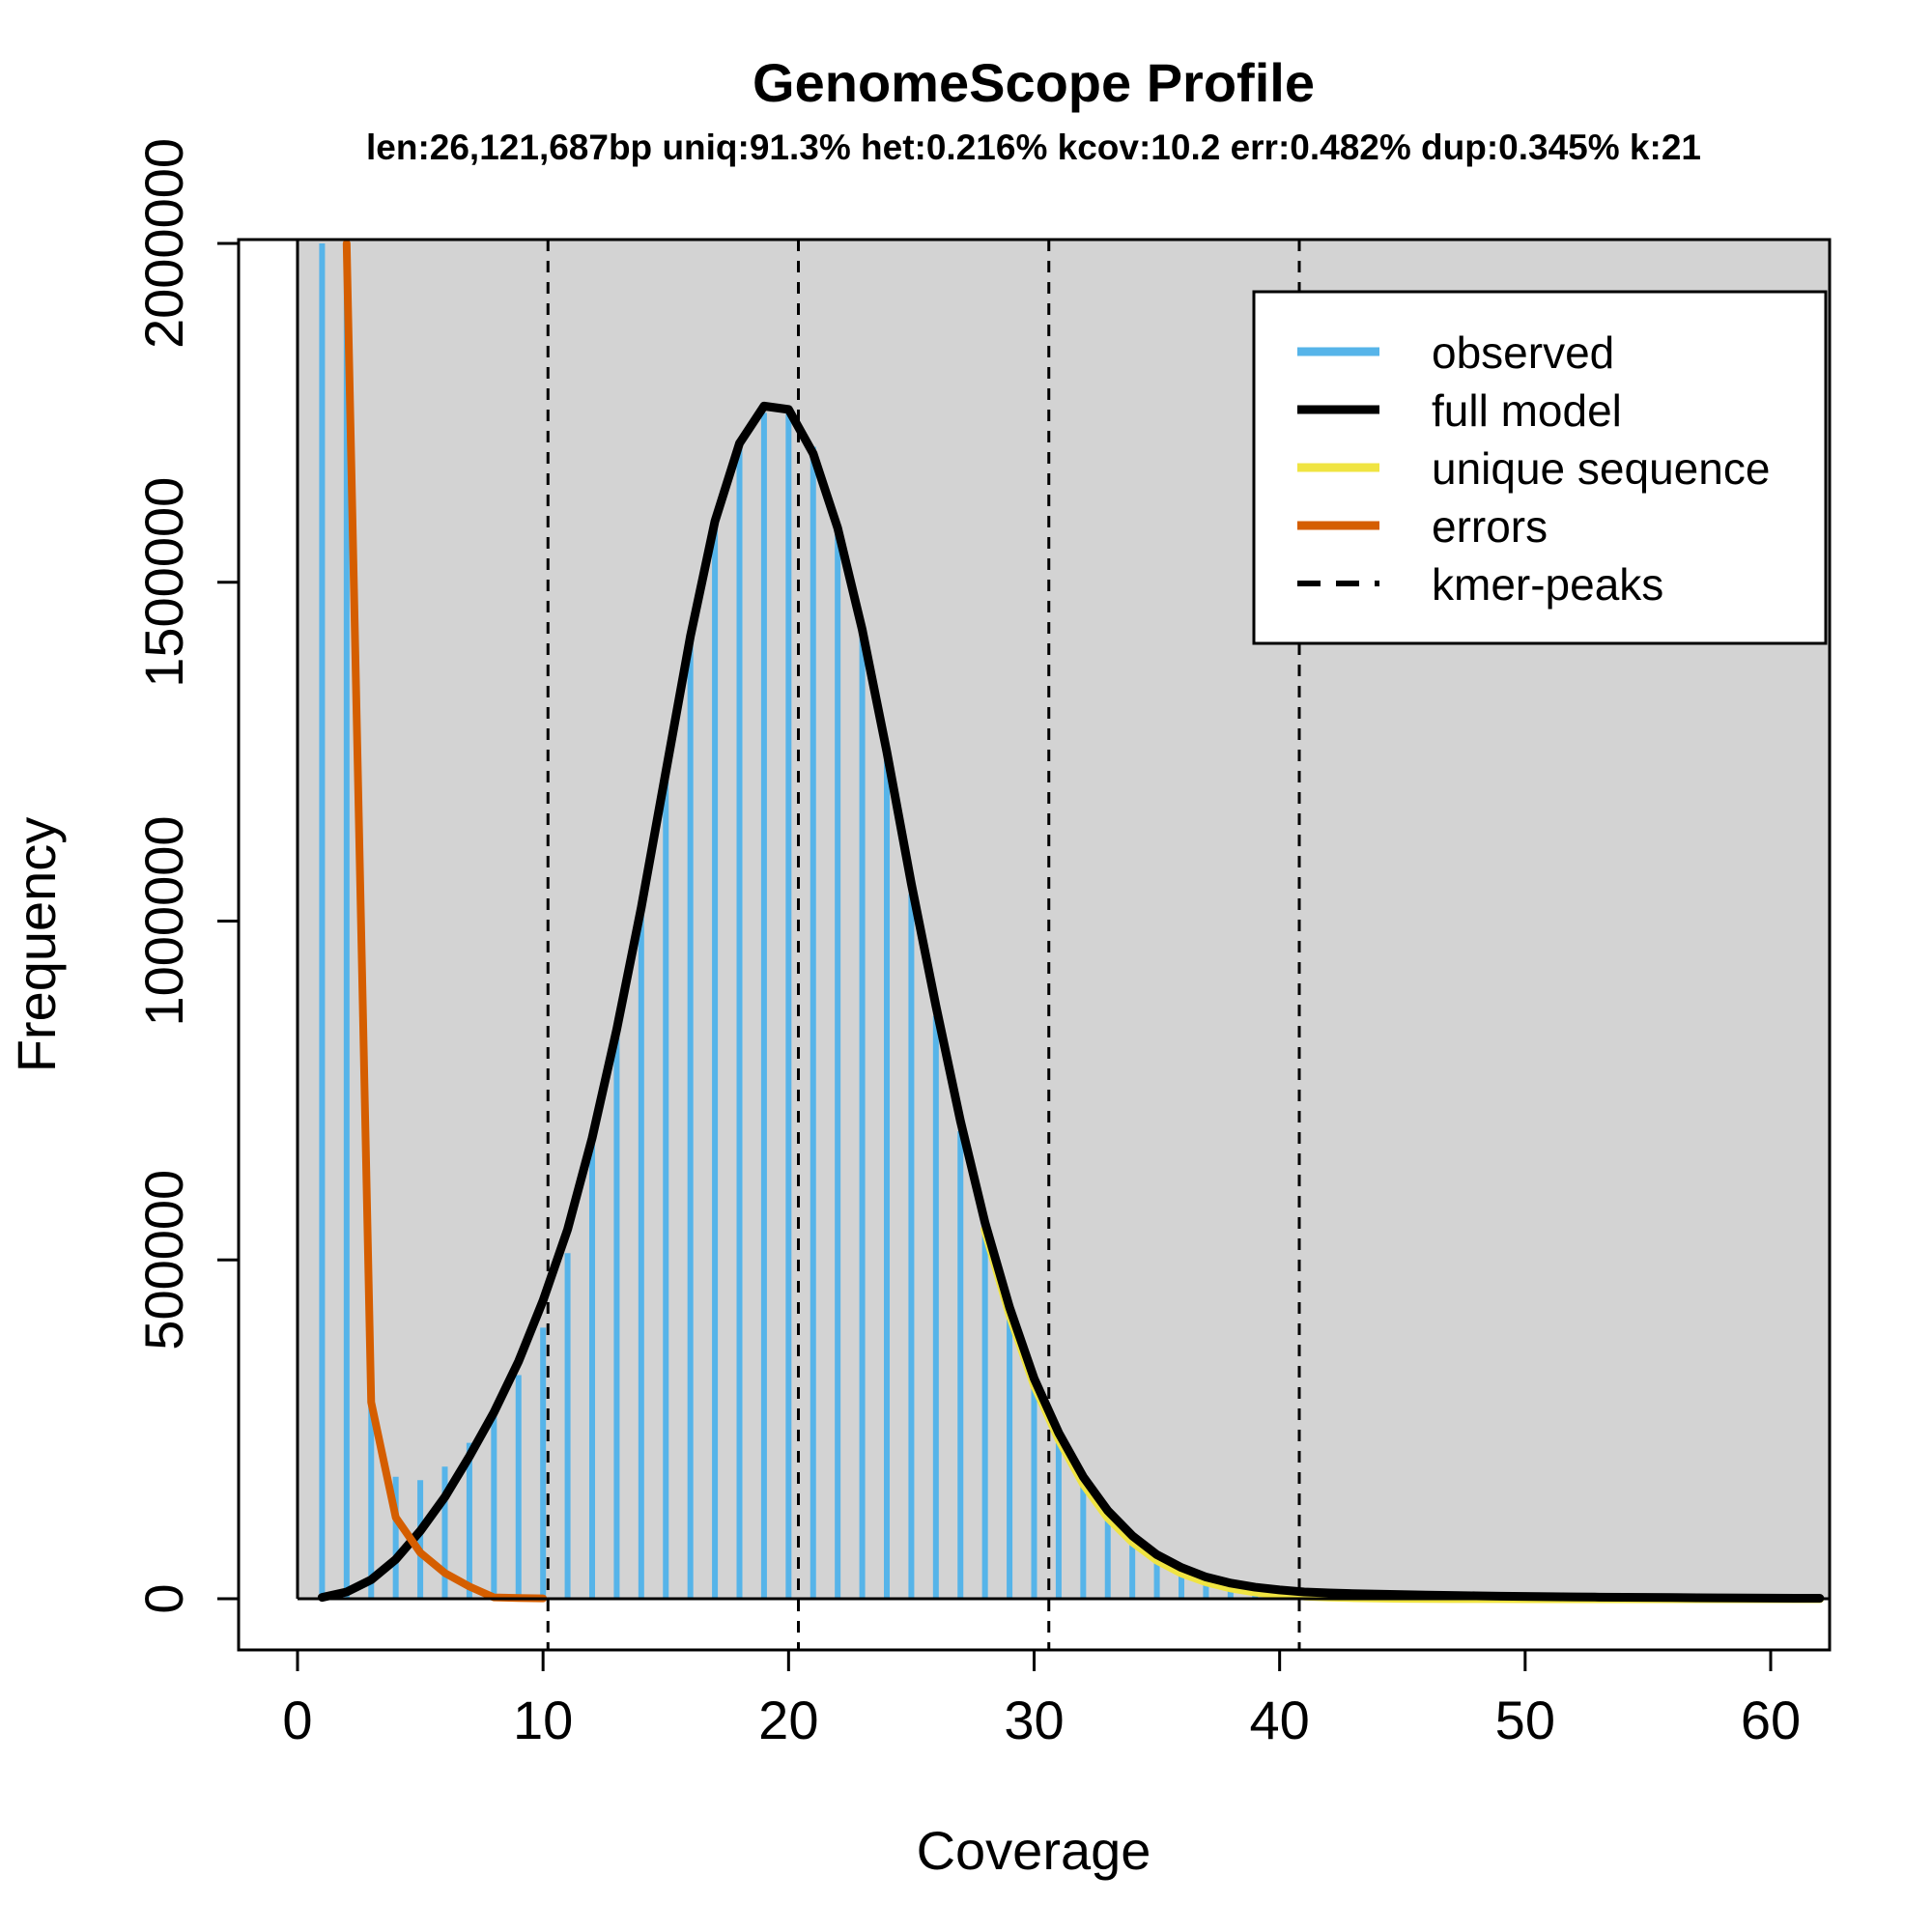  Describe the element at coordinates (1034, 1720) in the screenshot. I see `x-tick-label: 30` at that location.